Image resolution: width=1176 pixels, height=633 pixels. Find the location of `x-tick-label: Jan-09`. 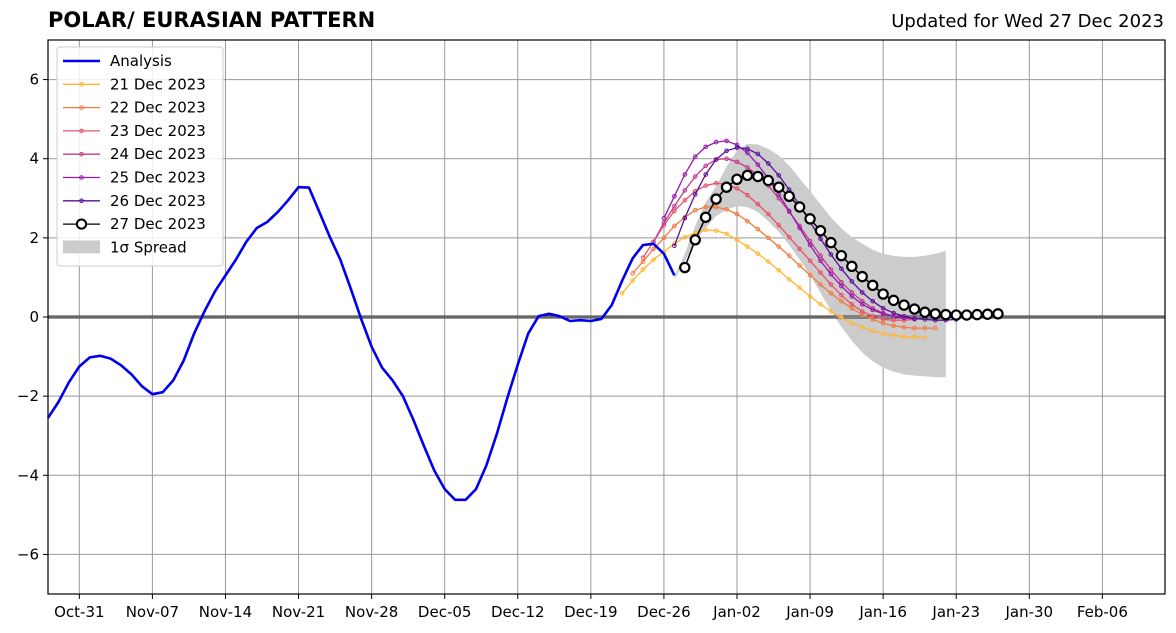

x-tick-label: Jan-09 is located at coordinates (809, 612).